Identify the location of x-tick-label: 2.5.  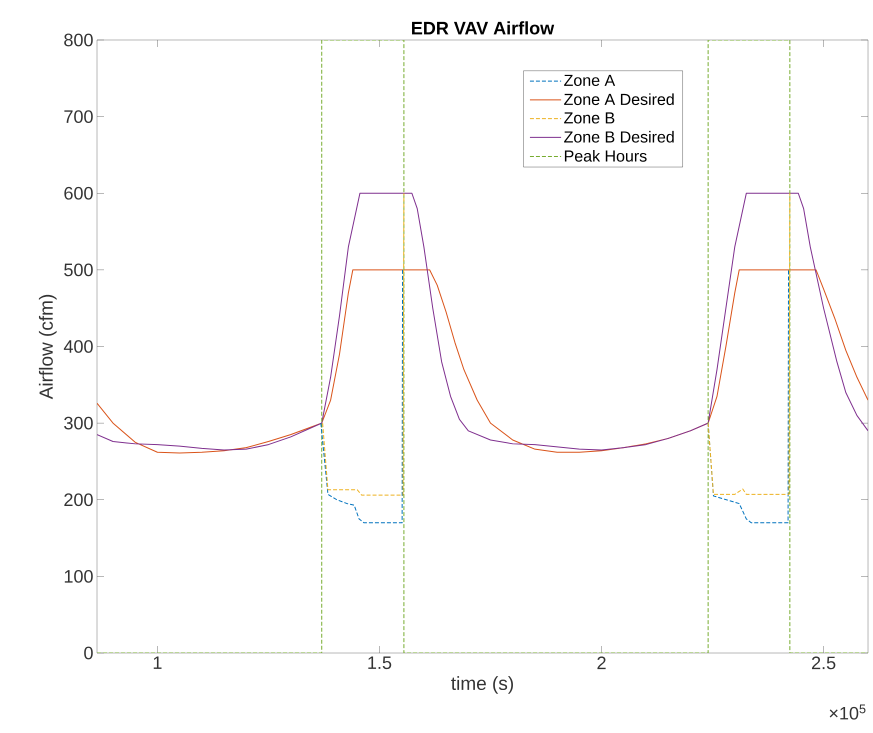
(824, 663).